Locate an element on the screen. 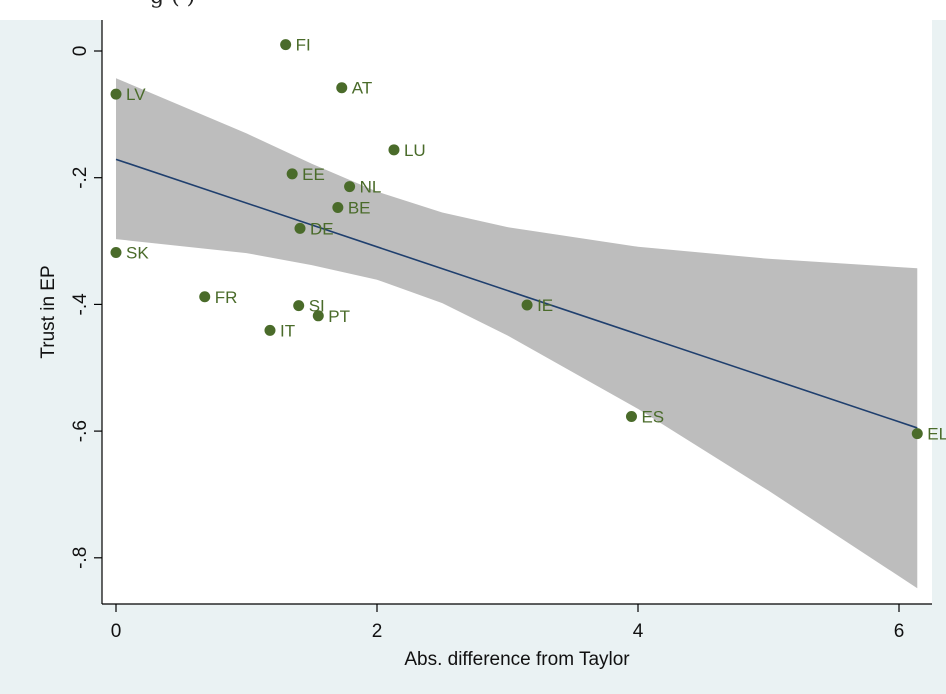  point-label-nl: NL is located at coordinates (371, 187).